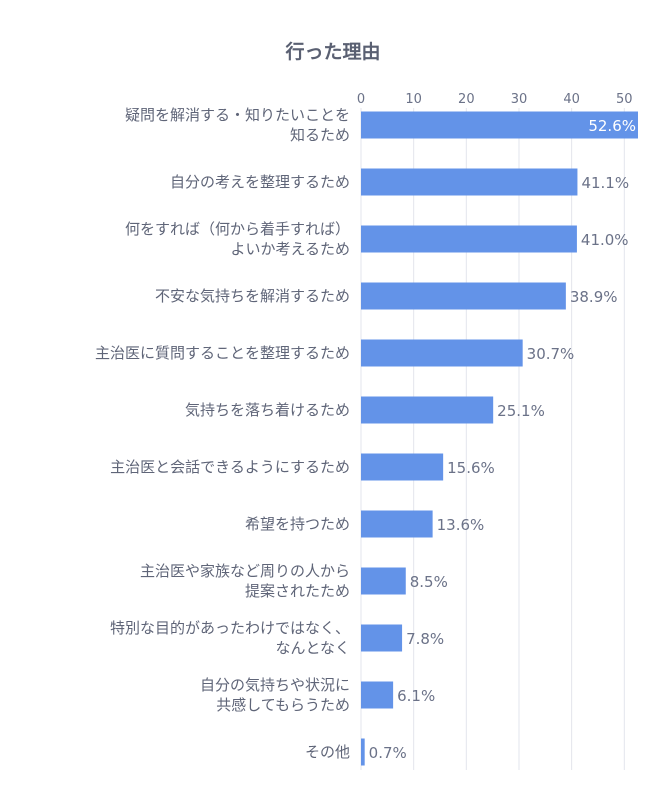  Describe the element at coordinates (332, 51) in the screenshot. I see `chart-title: 行った理由` at that location.